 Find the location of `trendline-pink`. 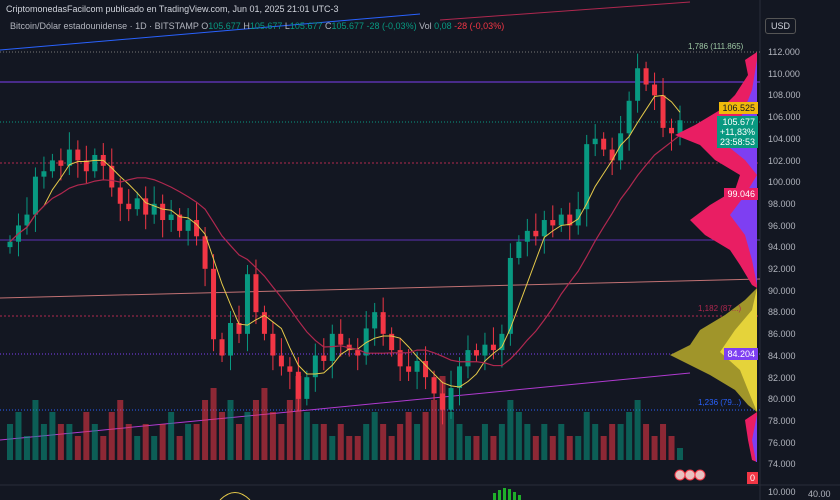

trendline-pink is located at coordinates (380, 288).